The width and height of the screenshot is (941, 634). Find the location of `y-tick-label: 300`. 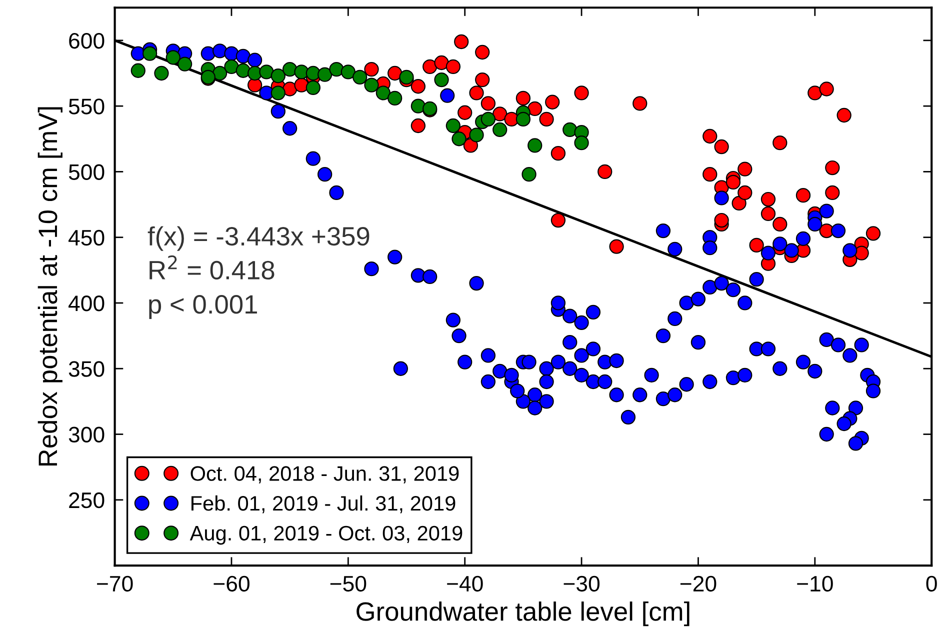

y-tick-label: 300 is located at coordinates (86, 434).